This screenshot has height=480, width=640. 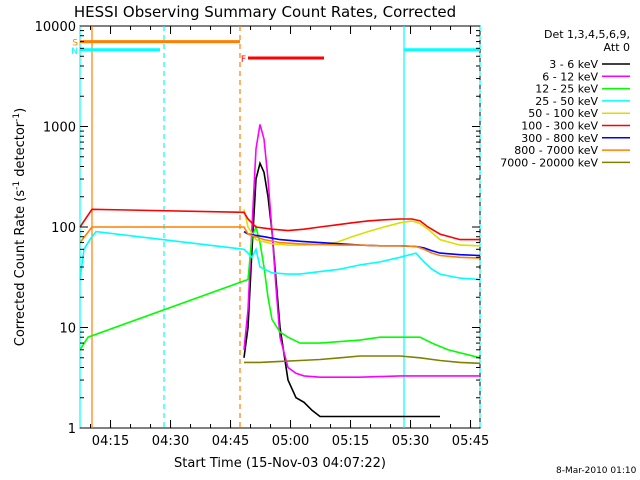 I want to click on y-tick-label: 100, so click(x=63, y=228).